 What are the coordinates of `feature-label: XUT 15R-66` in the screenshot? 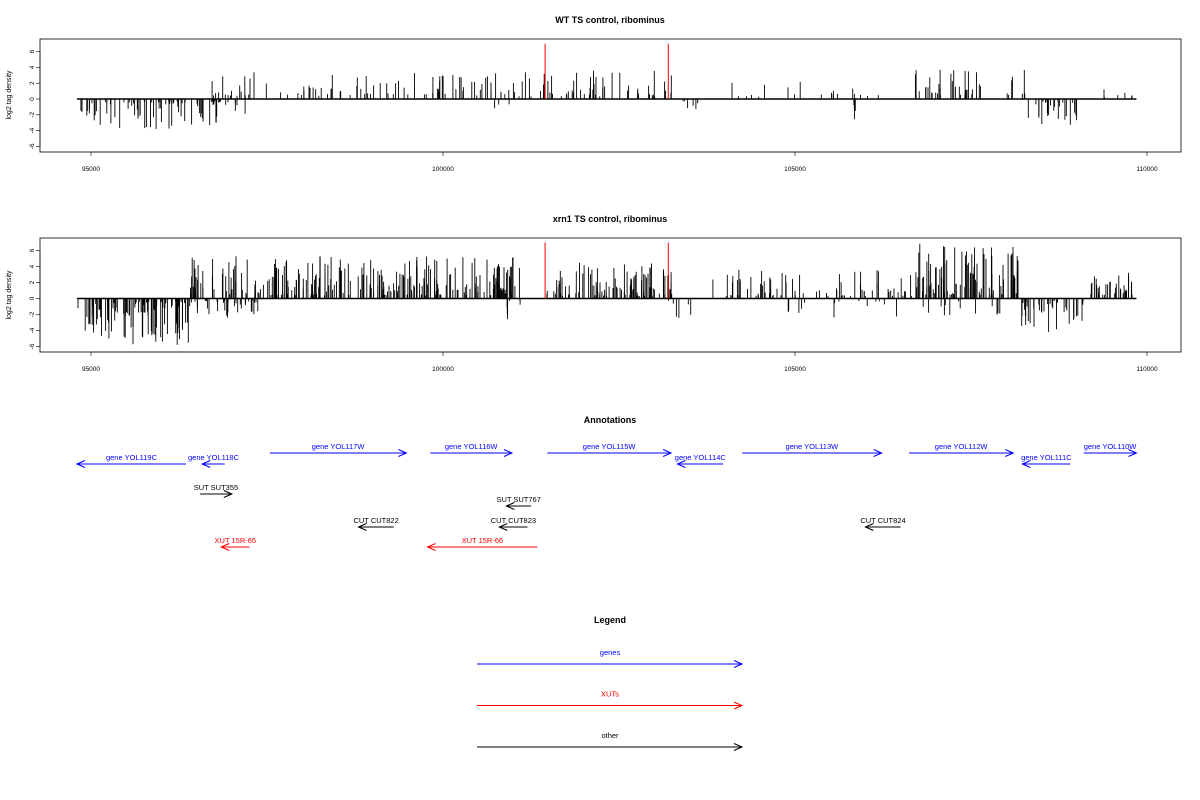 It's located at (483, 540).